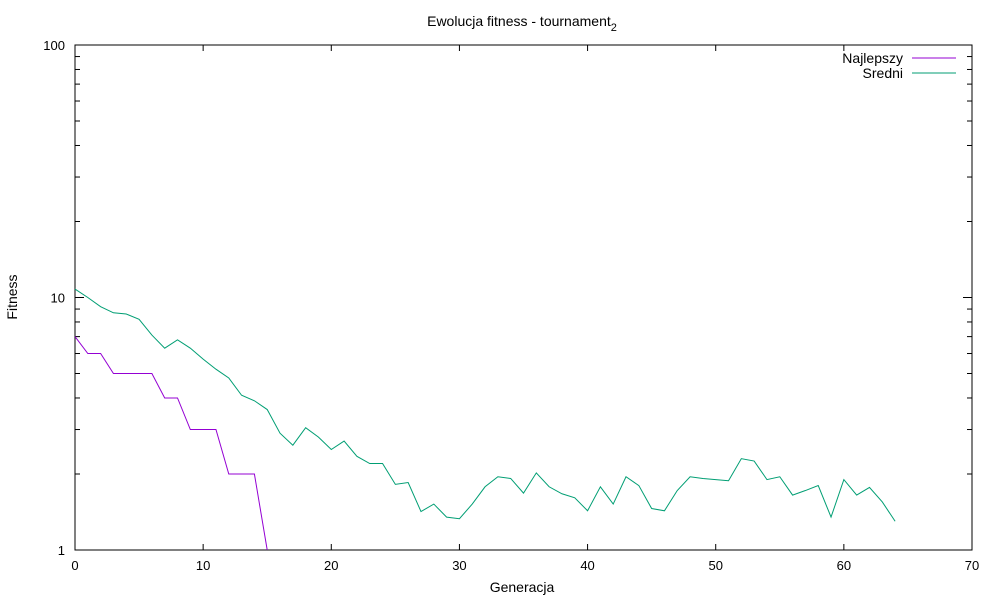  I want to click on x-tick-label: 0, so click(74, 565).